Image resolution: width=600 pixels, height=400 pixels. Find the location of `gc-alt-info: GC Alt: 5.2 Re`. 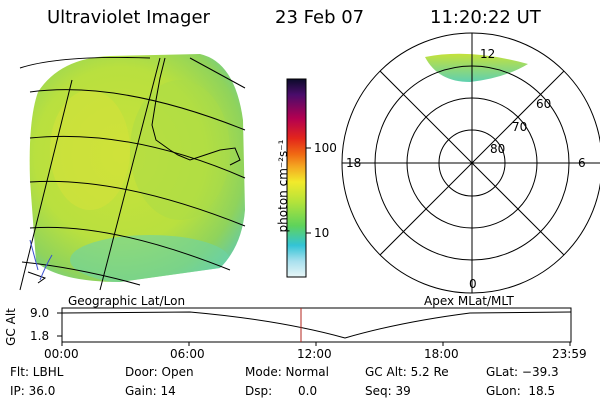

gc-alt-info: GC Alt: 5.2 Re is located at coordinates (407, 372).